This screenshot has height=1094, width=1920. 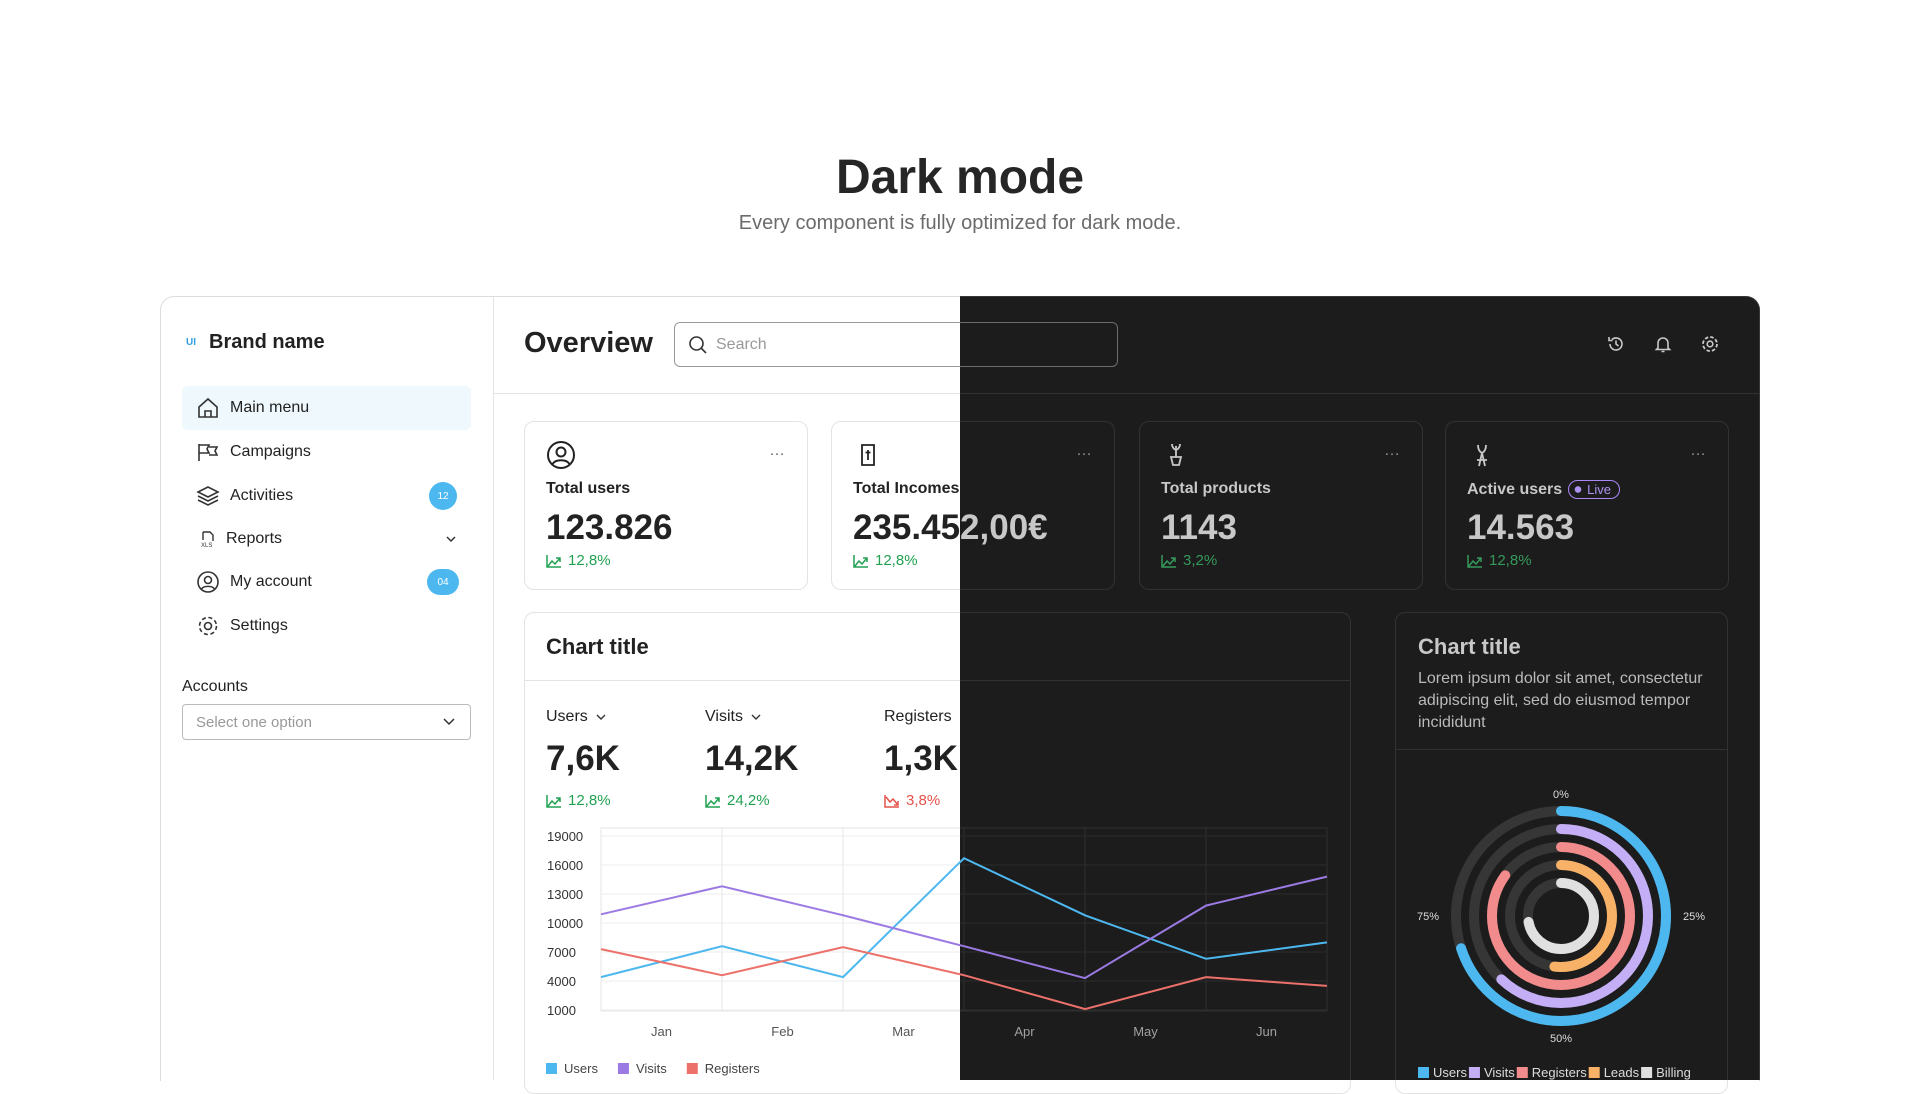 What do you see at coordinates (741, 344) in the screenshot?
I see `search-placeholder: Search` at bounding box center [741, 344].